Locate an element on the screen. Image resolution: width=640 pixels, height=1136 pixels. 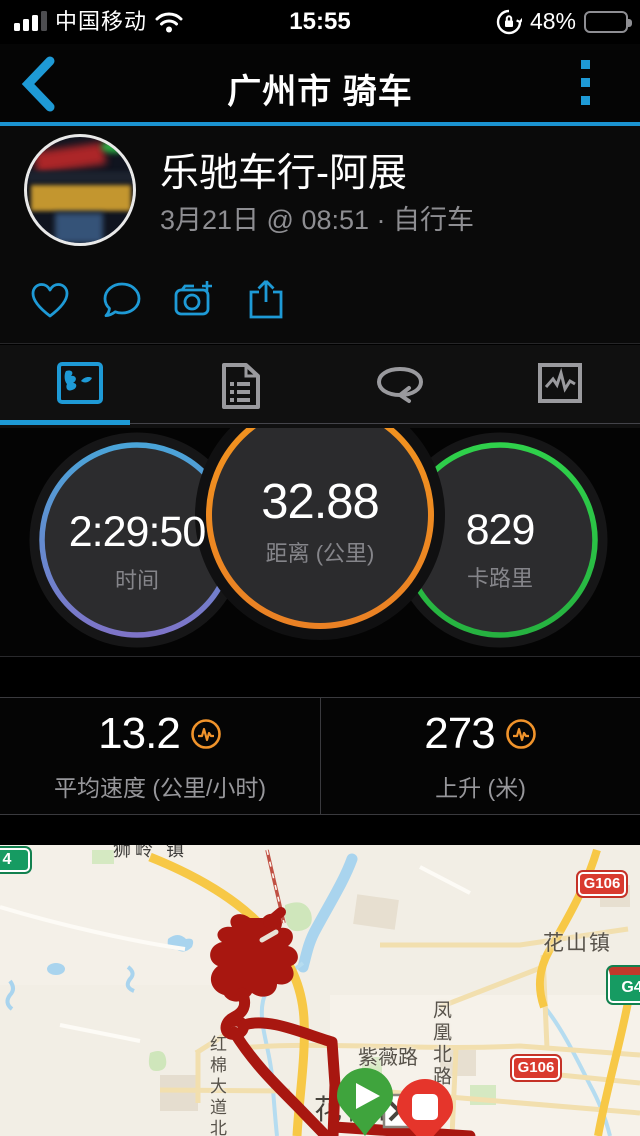
page-title: 广州市 骑车 is located at coordinates (320, 92).